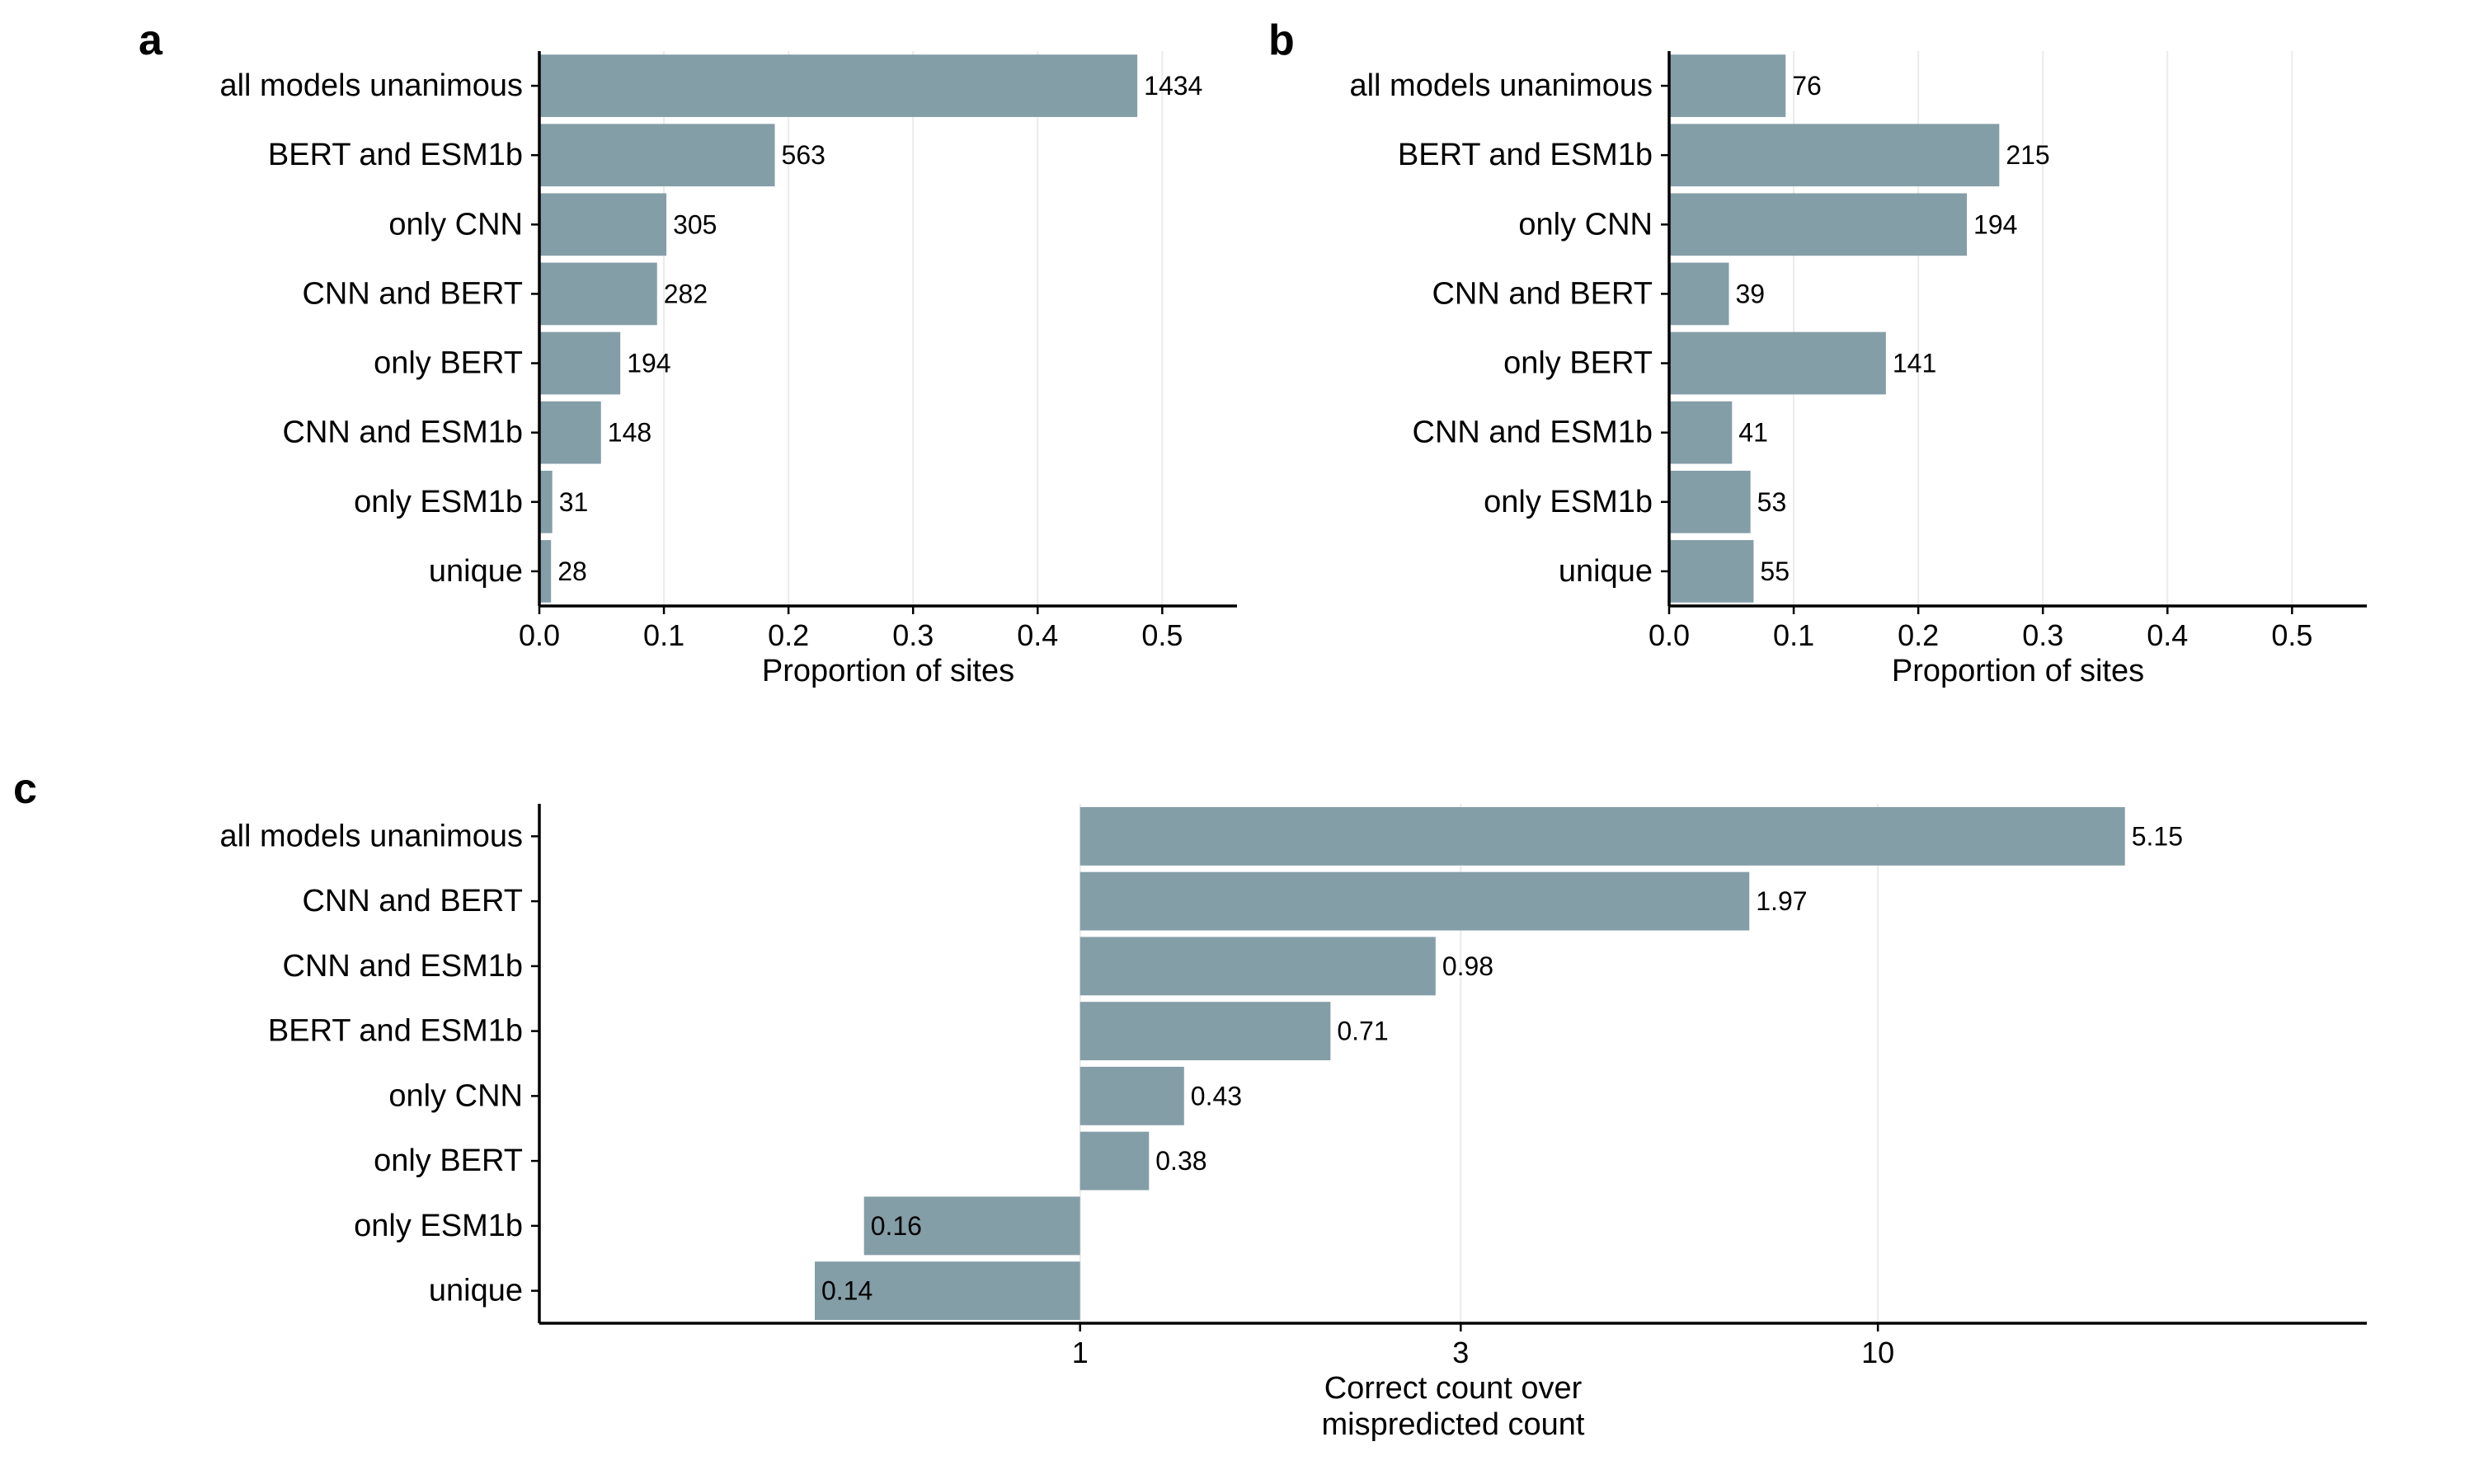 The height and width of the screenshot is (1484, 2474). What do you see at coordinates (1281, 40) in the screenshot?
I see `panel-letter-b: b` at bounding box center [1281, 40].